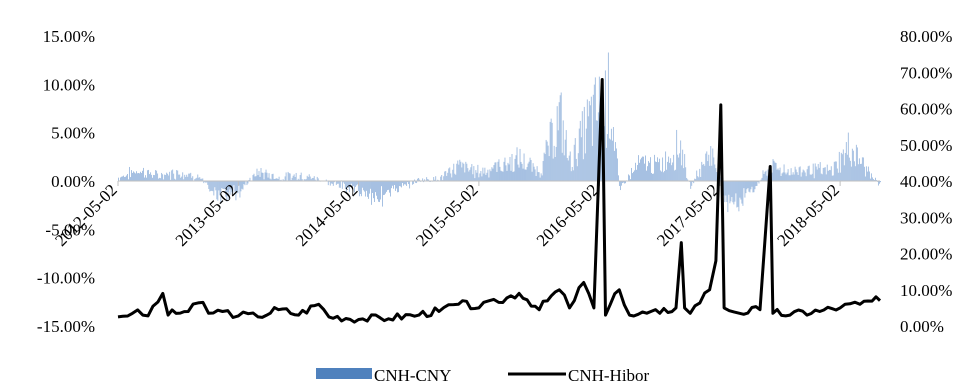  Describe the element at coordinates (922, 326) in the screenshot. I see `right-axis-tick-label: 0.00%` at that location.